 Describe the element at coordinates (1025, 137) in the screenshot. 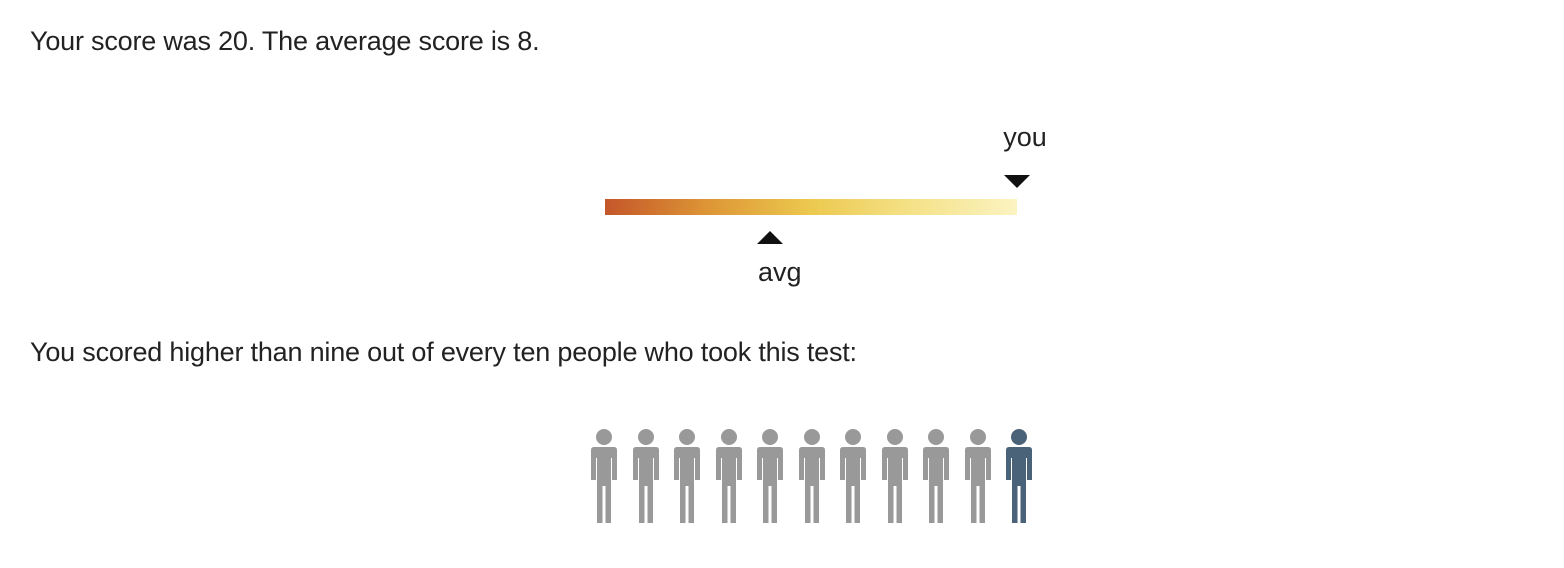

I see `you-label: you` at that location.